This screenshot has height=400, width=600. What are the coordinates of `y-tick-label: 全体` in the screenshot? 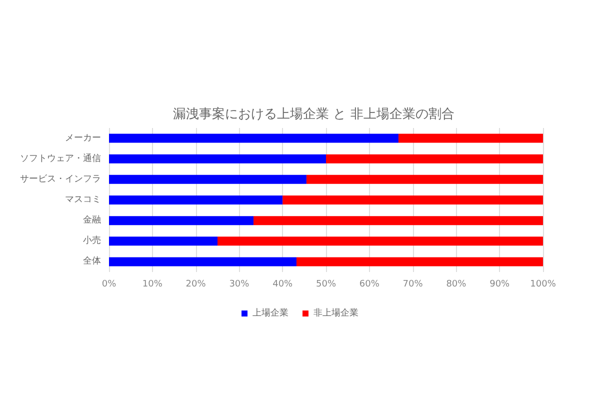 It's located at (92, 261).